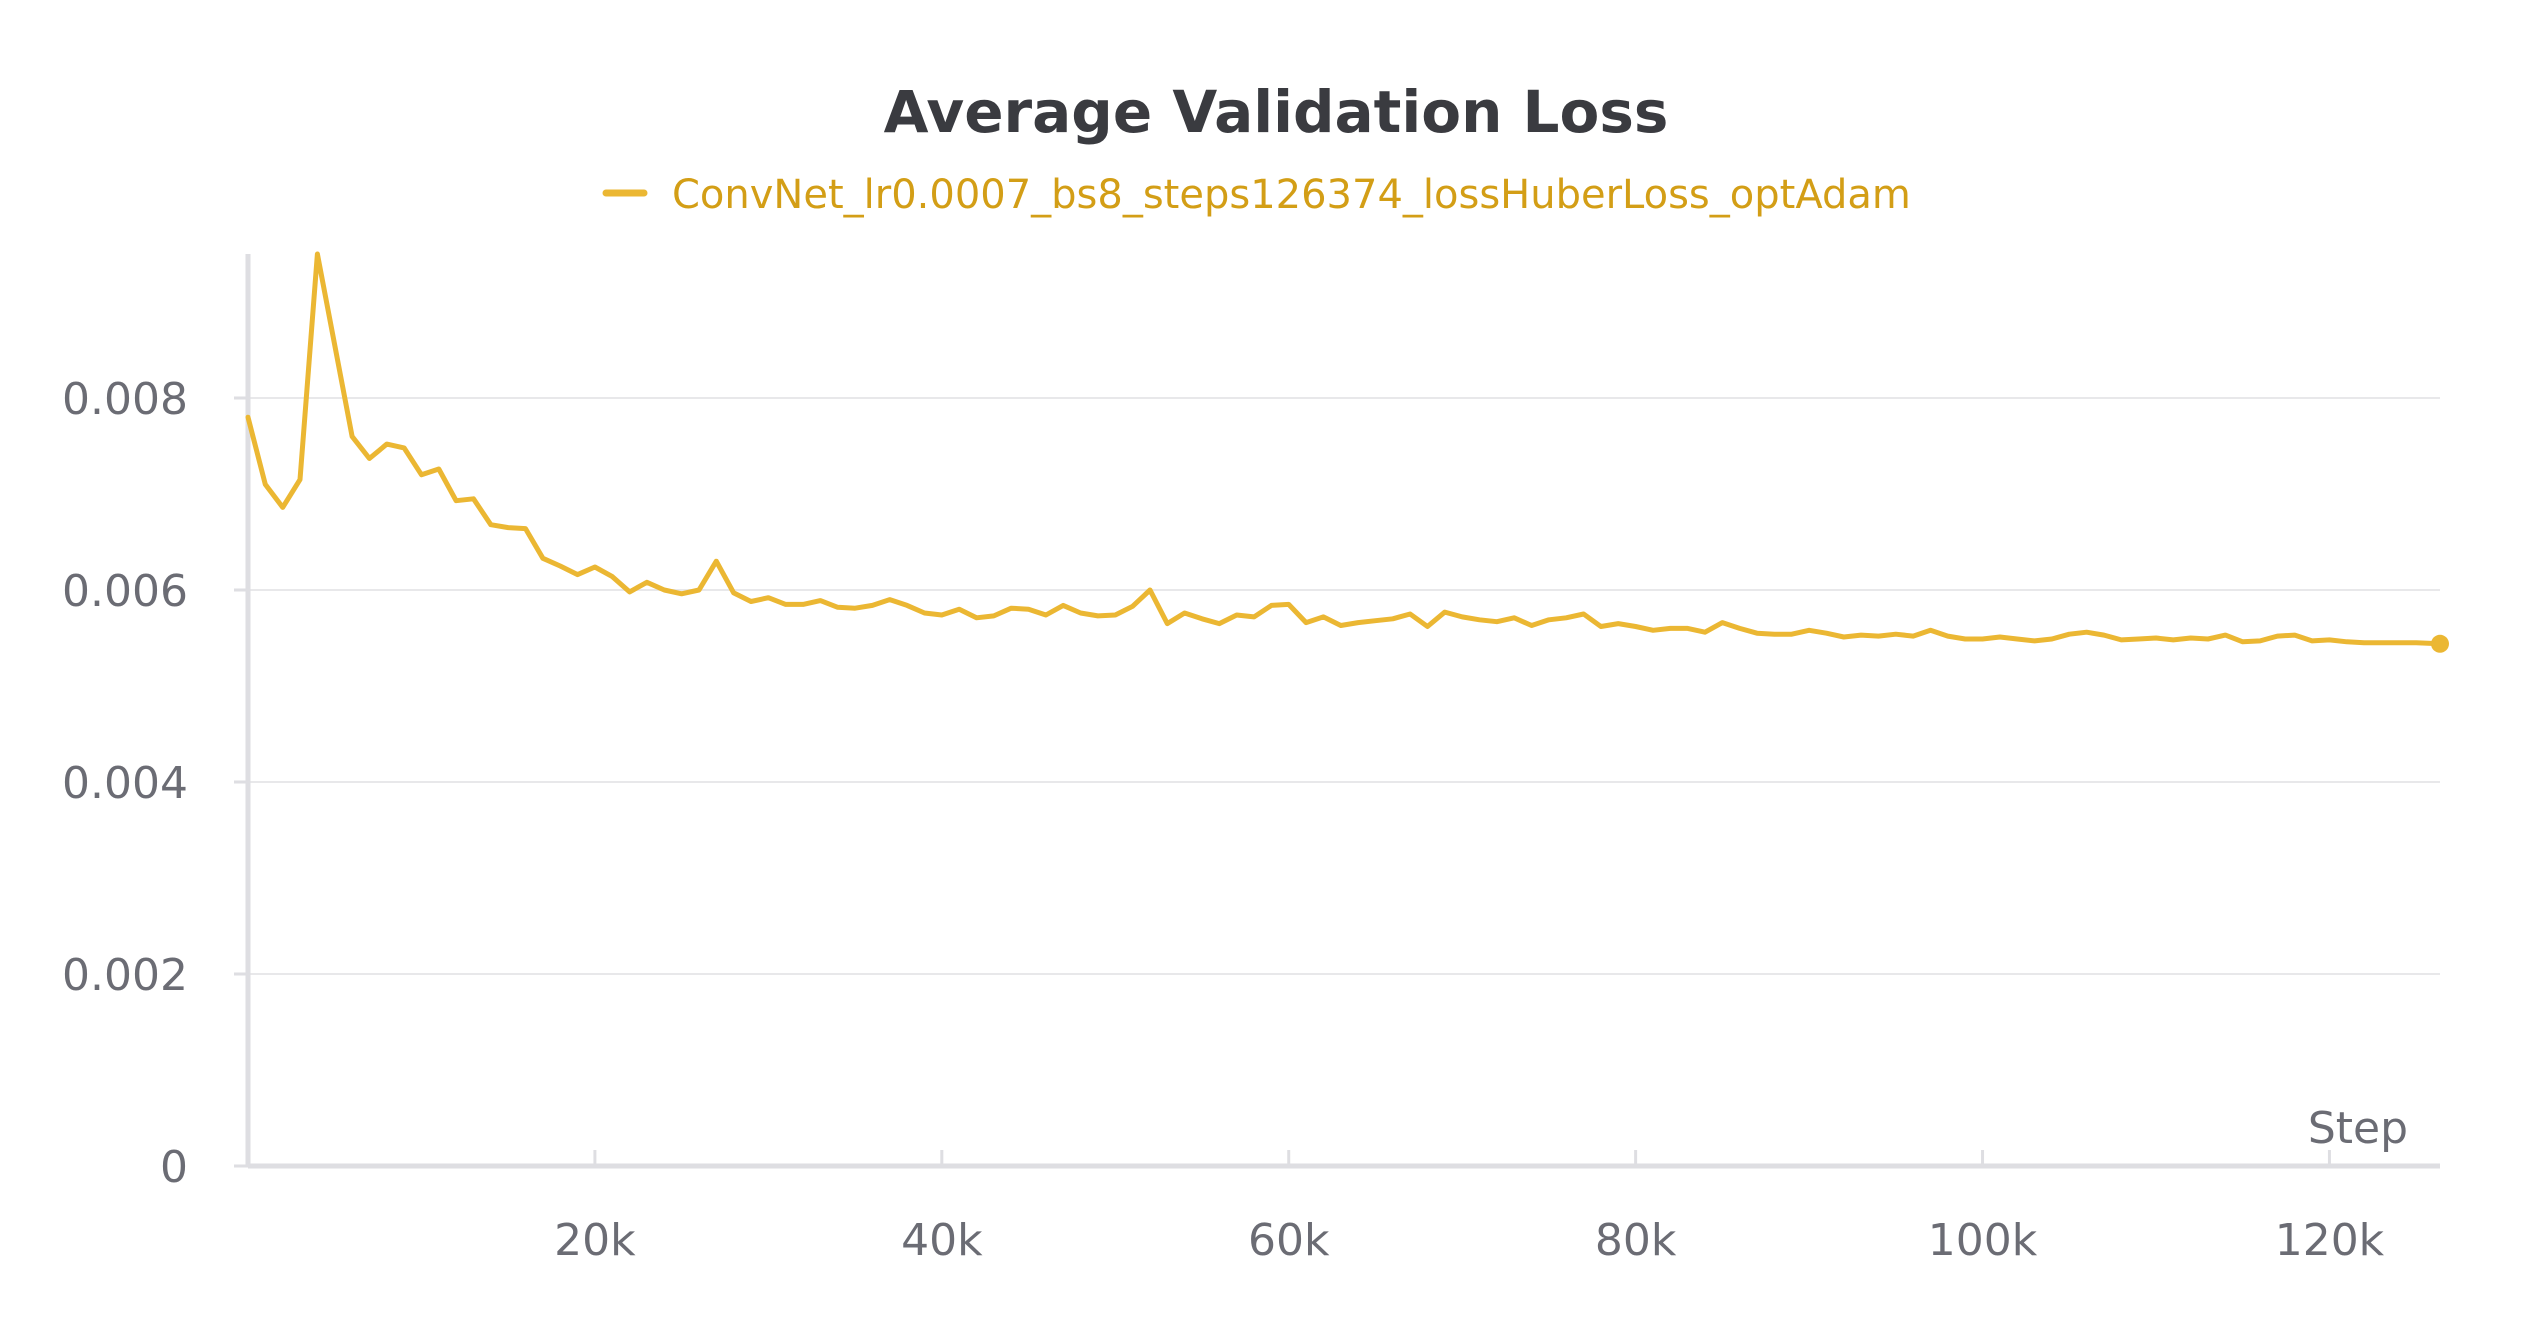  Describe the element at coordinates (125, 975) in the screenshot. I see `y-tick-label: 0.002` at that location.